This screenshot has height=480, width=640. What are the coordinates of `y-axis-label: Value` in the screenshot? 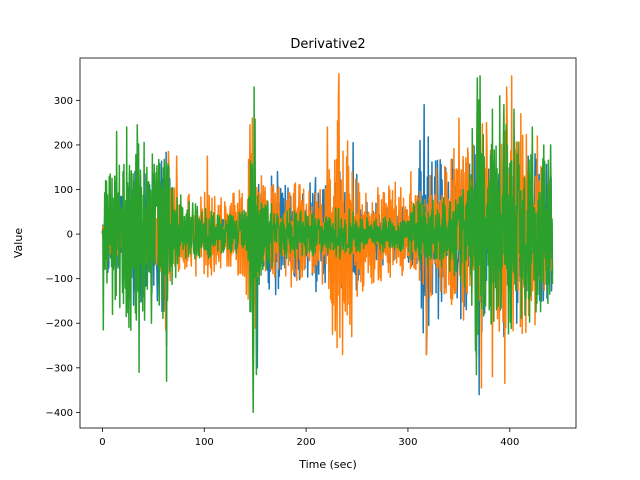 It's located at (18, 243).